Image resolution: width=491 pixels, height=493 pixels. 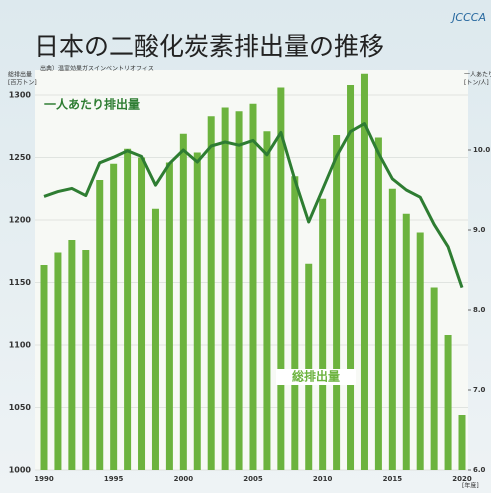 What do you see at coordinates (20, 75) in the screenshot?
I see `y-label: 総排出量` at bounding box center [20, 75].